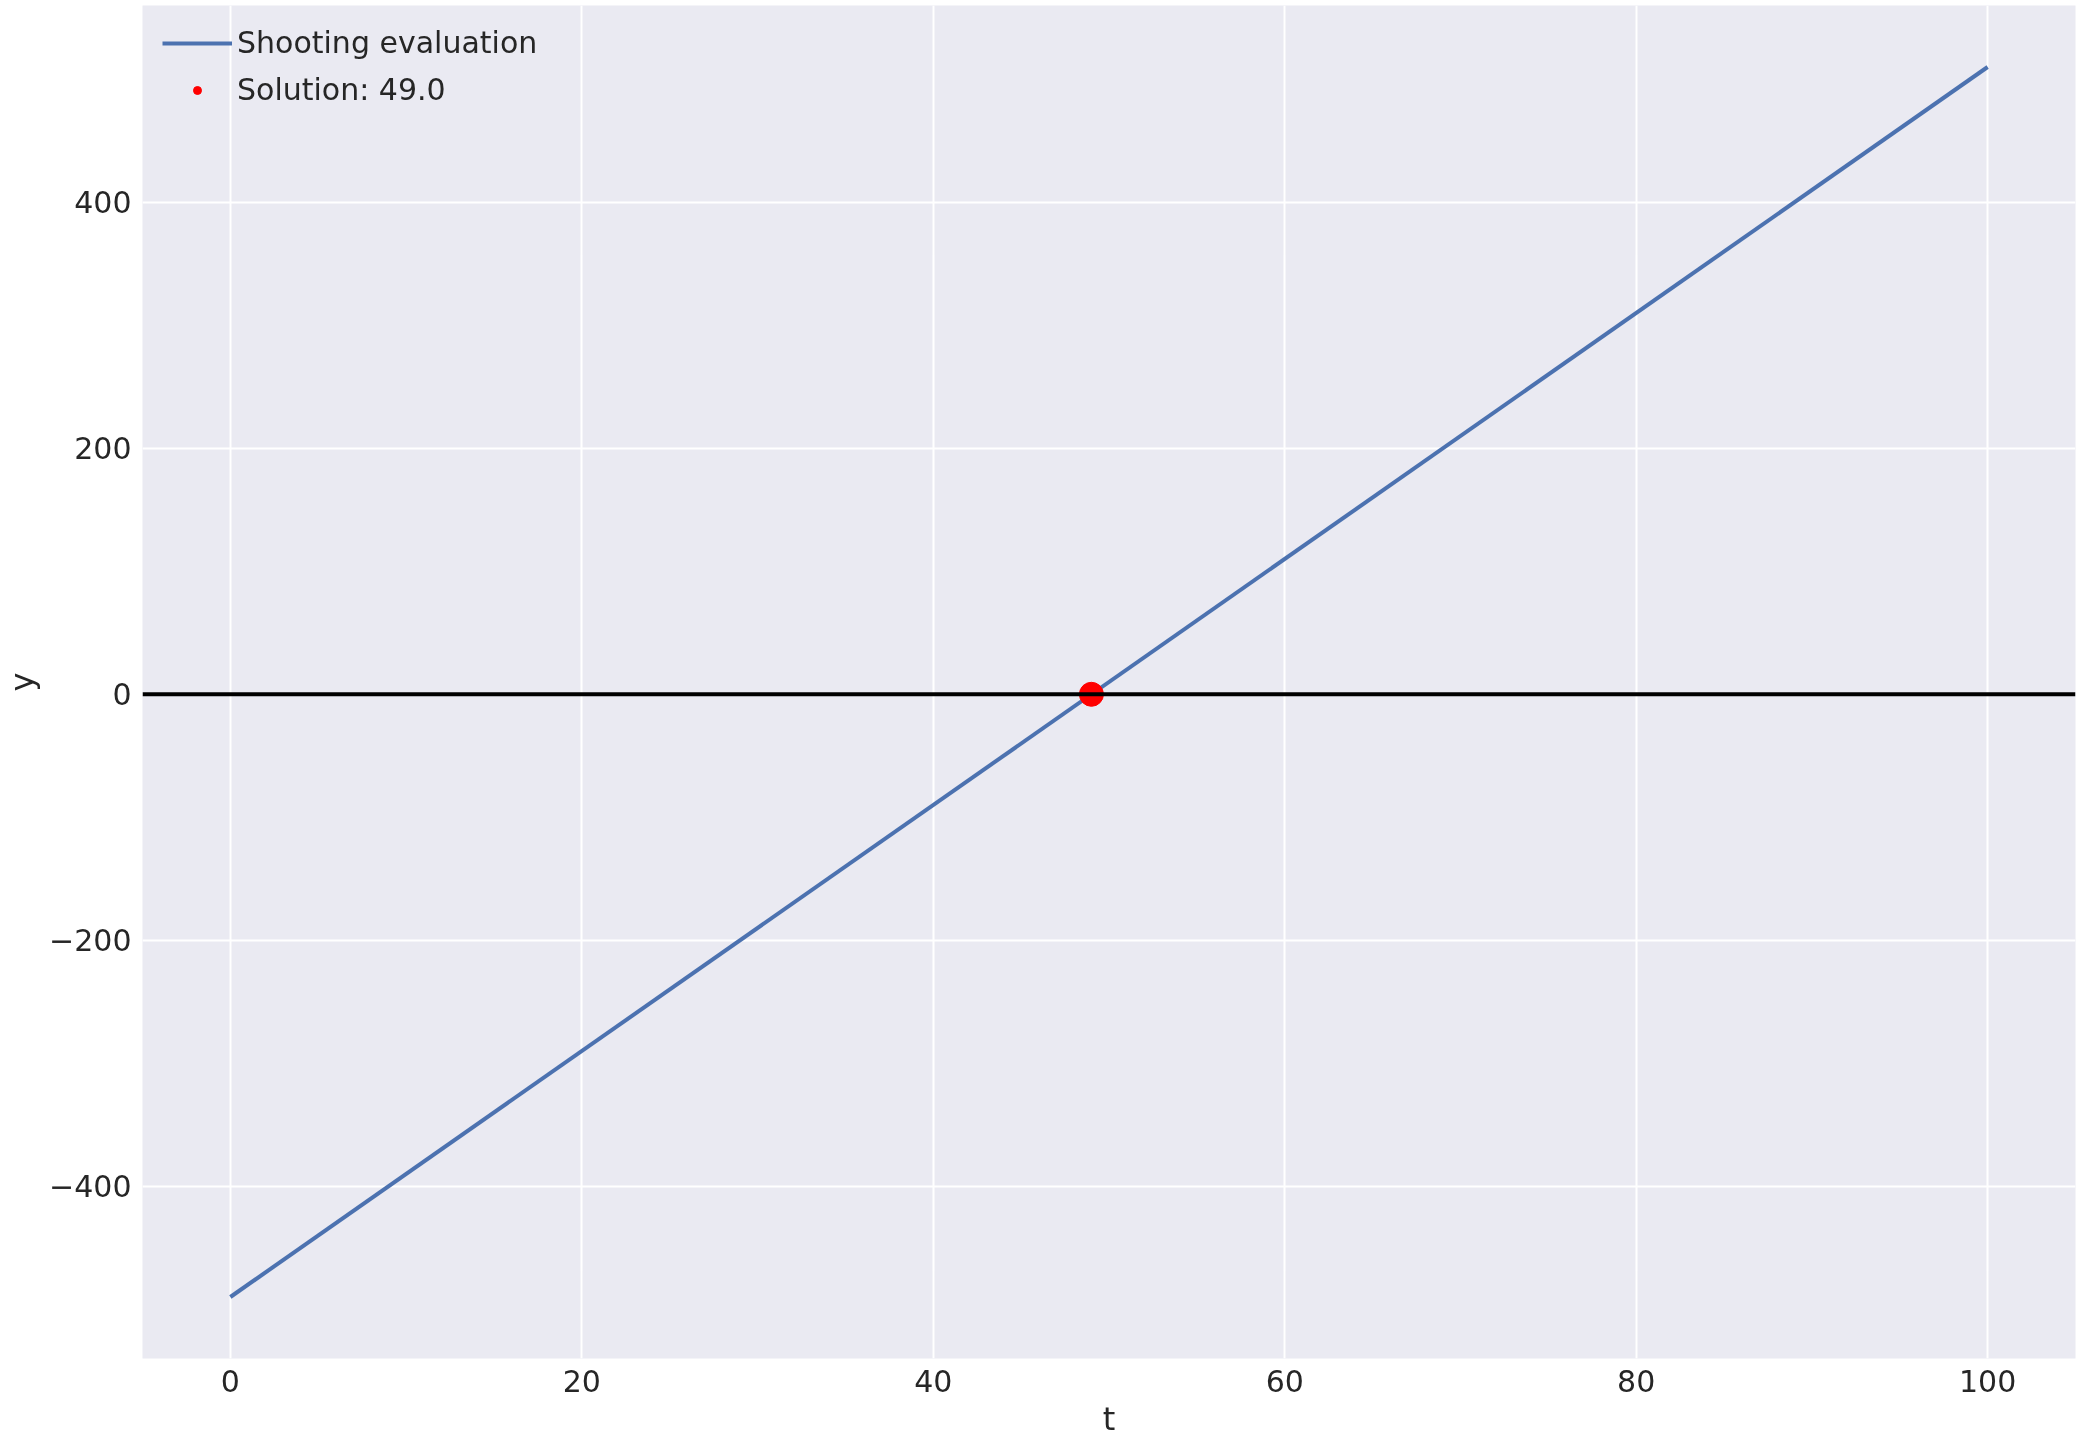 Image resolution: width=2100 pixels, height=1455 pixels. What do you see at coordinates (22, 682) in the screenshot?
I see `y-axis-title: y` at bounding box center [22, 682].